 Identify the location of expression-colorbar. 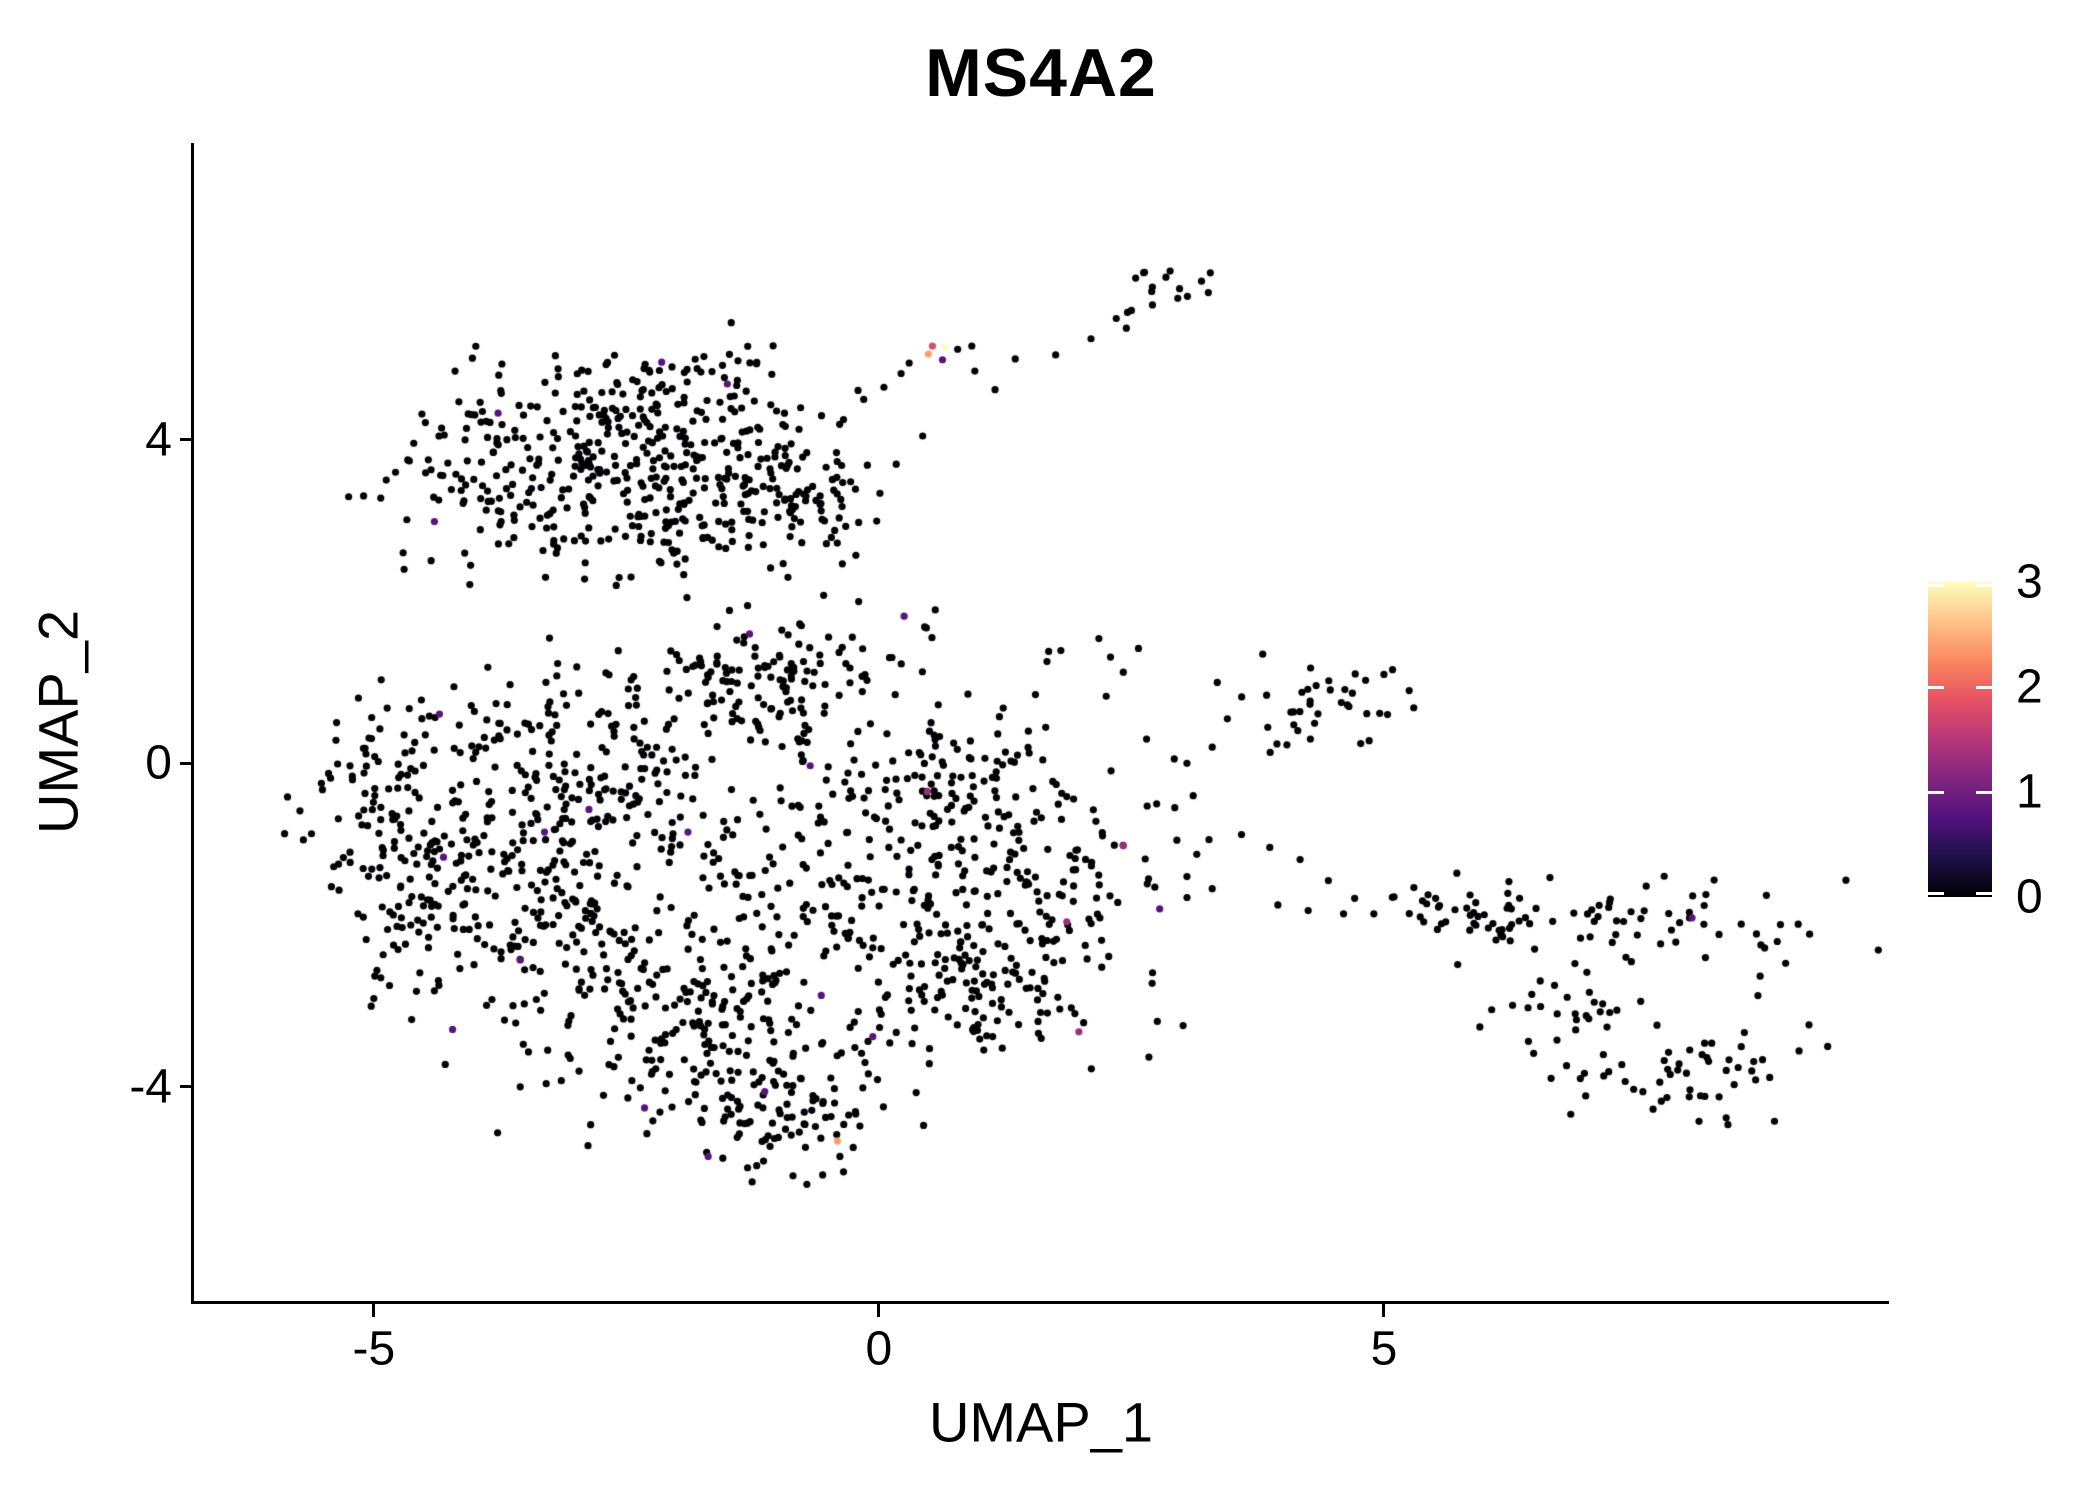
(1960, 739).